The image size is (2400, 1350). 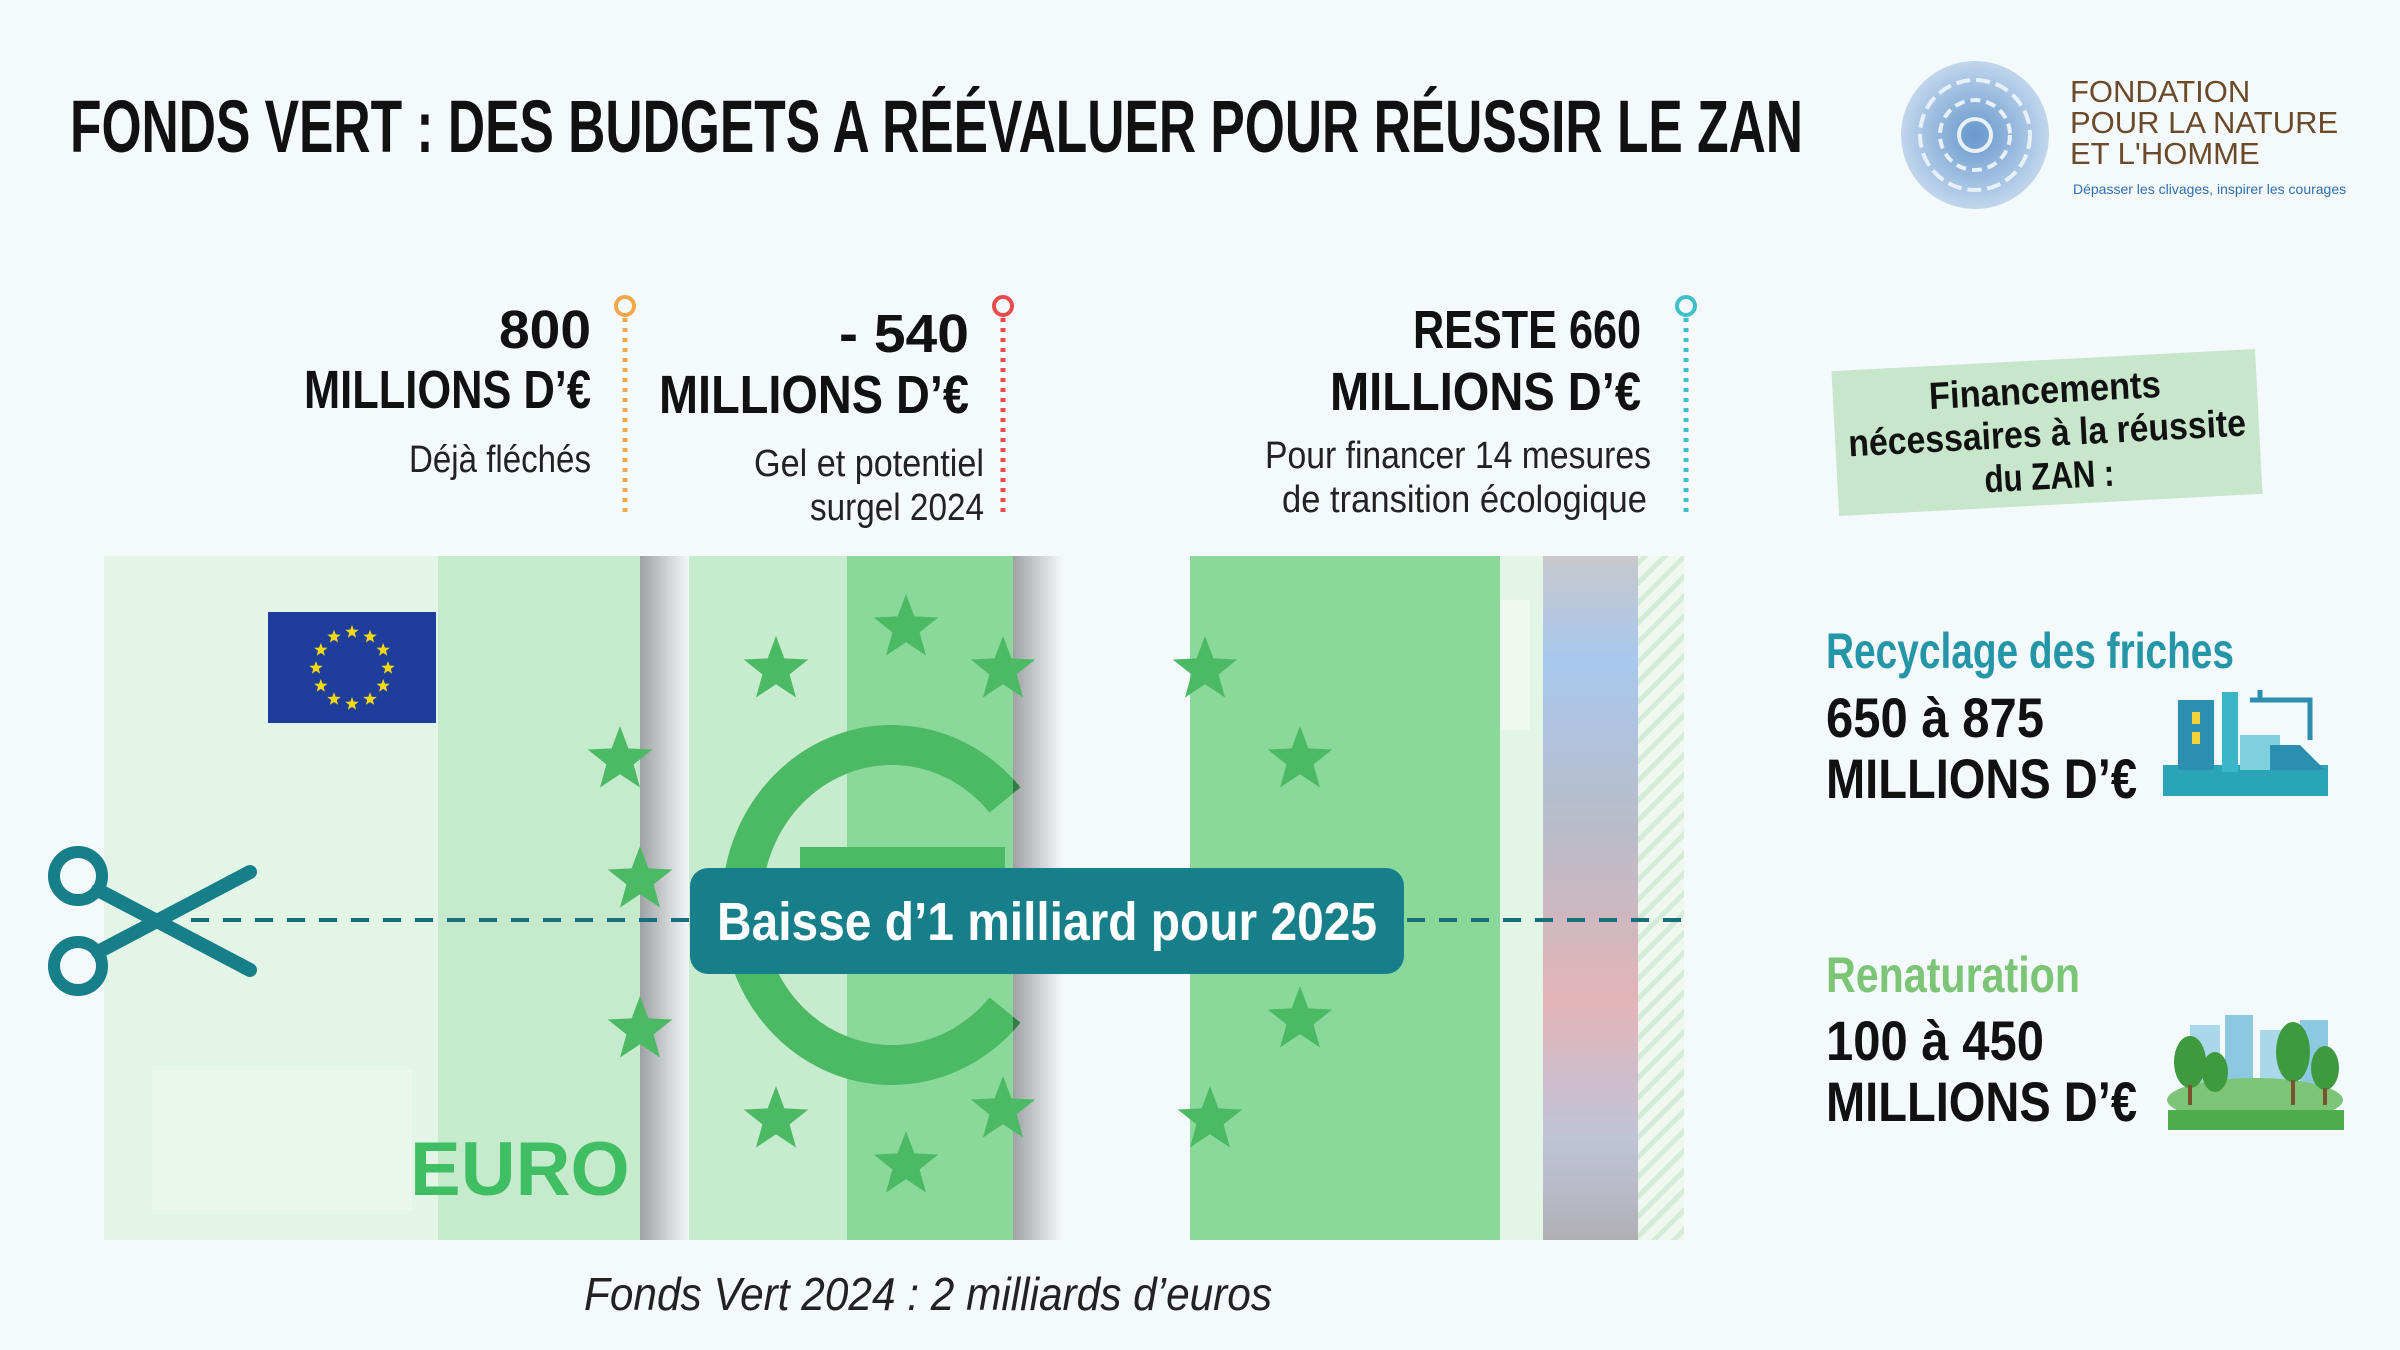 What do you see at coordinates (897, 508) in the screenshot?
I see `segment-note: surgel 2024` at bounding box center [897, 508].